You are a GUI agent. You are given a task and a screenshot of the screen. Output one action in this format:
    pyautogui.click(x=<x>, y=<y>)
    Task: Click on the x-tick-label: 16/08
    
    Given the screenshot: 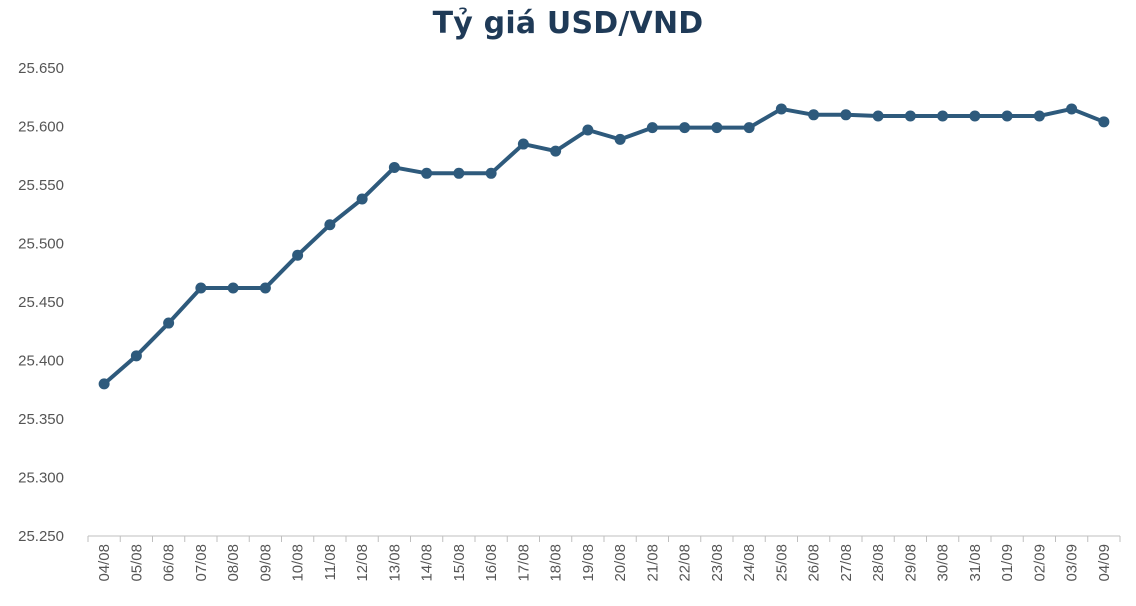 What is the action you would take?
    pyautogui.click(x=491, y=563)
    